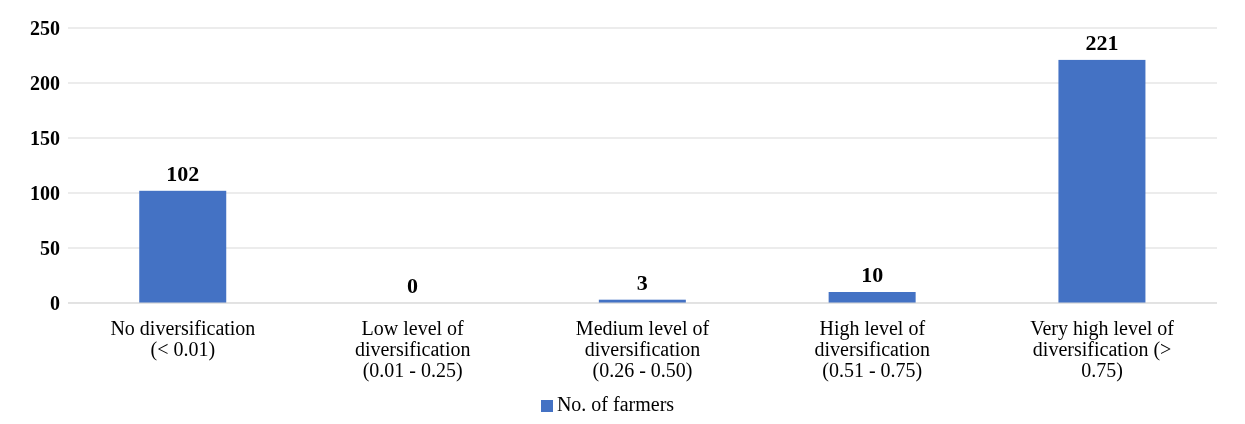  What do you see at coordinates (45, 193) in the screenshot?
I see `y-tick-label: 100` at bounding box center [45, 193].